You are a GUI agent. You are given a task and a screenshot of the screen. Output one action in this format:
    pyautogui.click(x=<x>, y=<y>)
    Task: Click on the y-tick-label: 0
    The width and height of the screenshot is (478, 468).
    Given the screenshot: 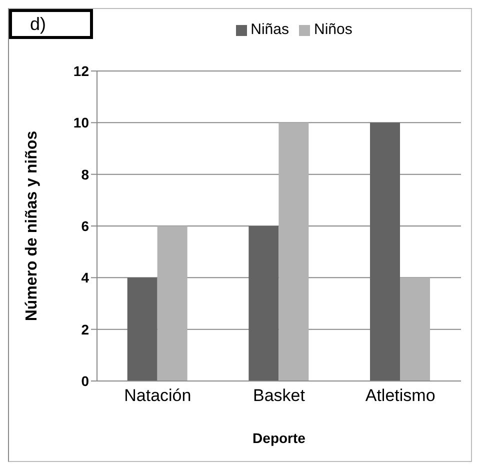 What is the action you would take?
    pyautogui.click(x=85, y=380)
    